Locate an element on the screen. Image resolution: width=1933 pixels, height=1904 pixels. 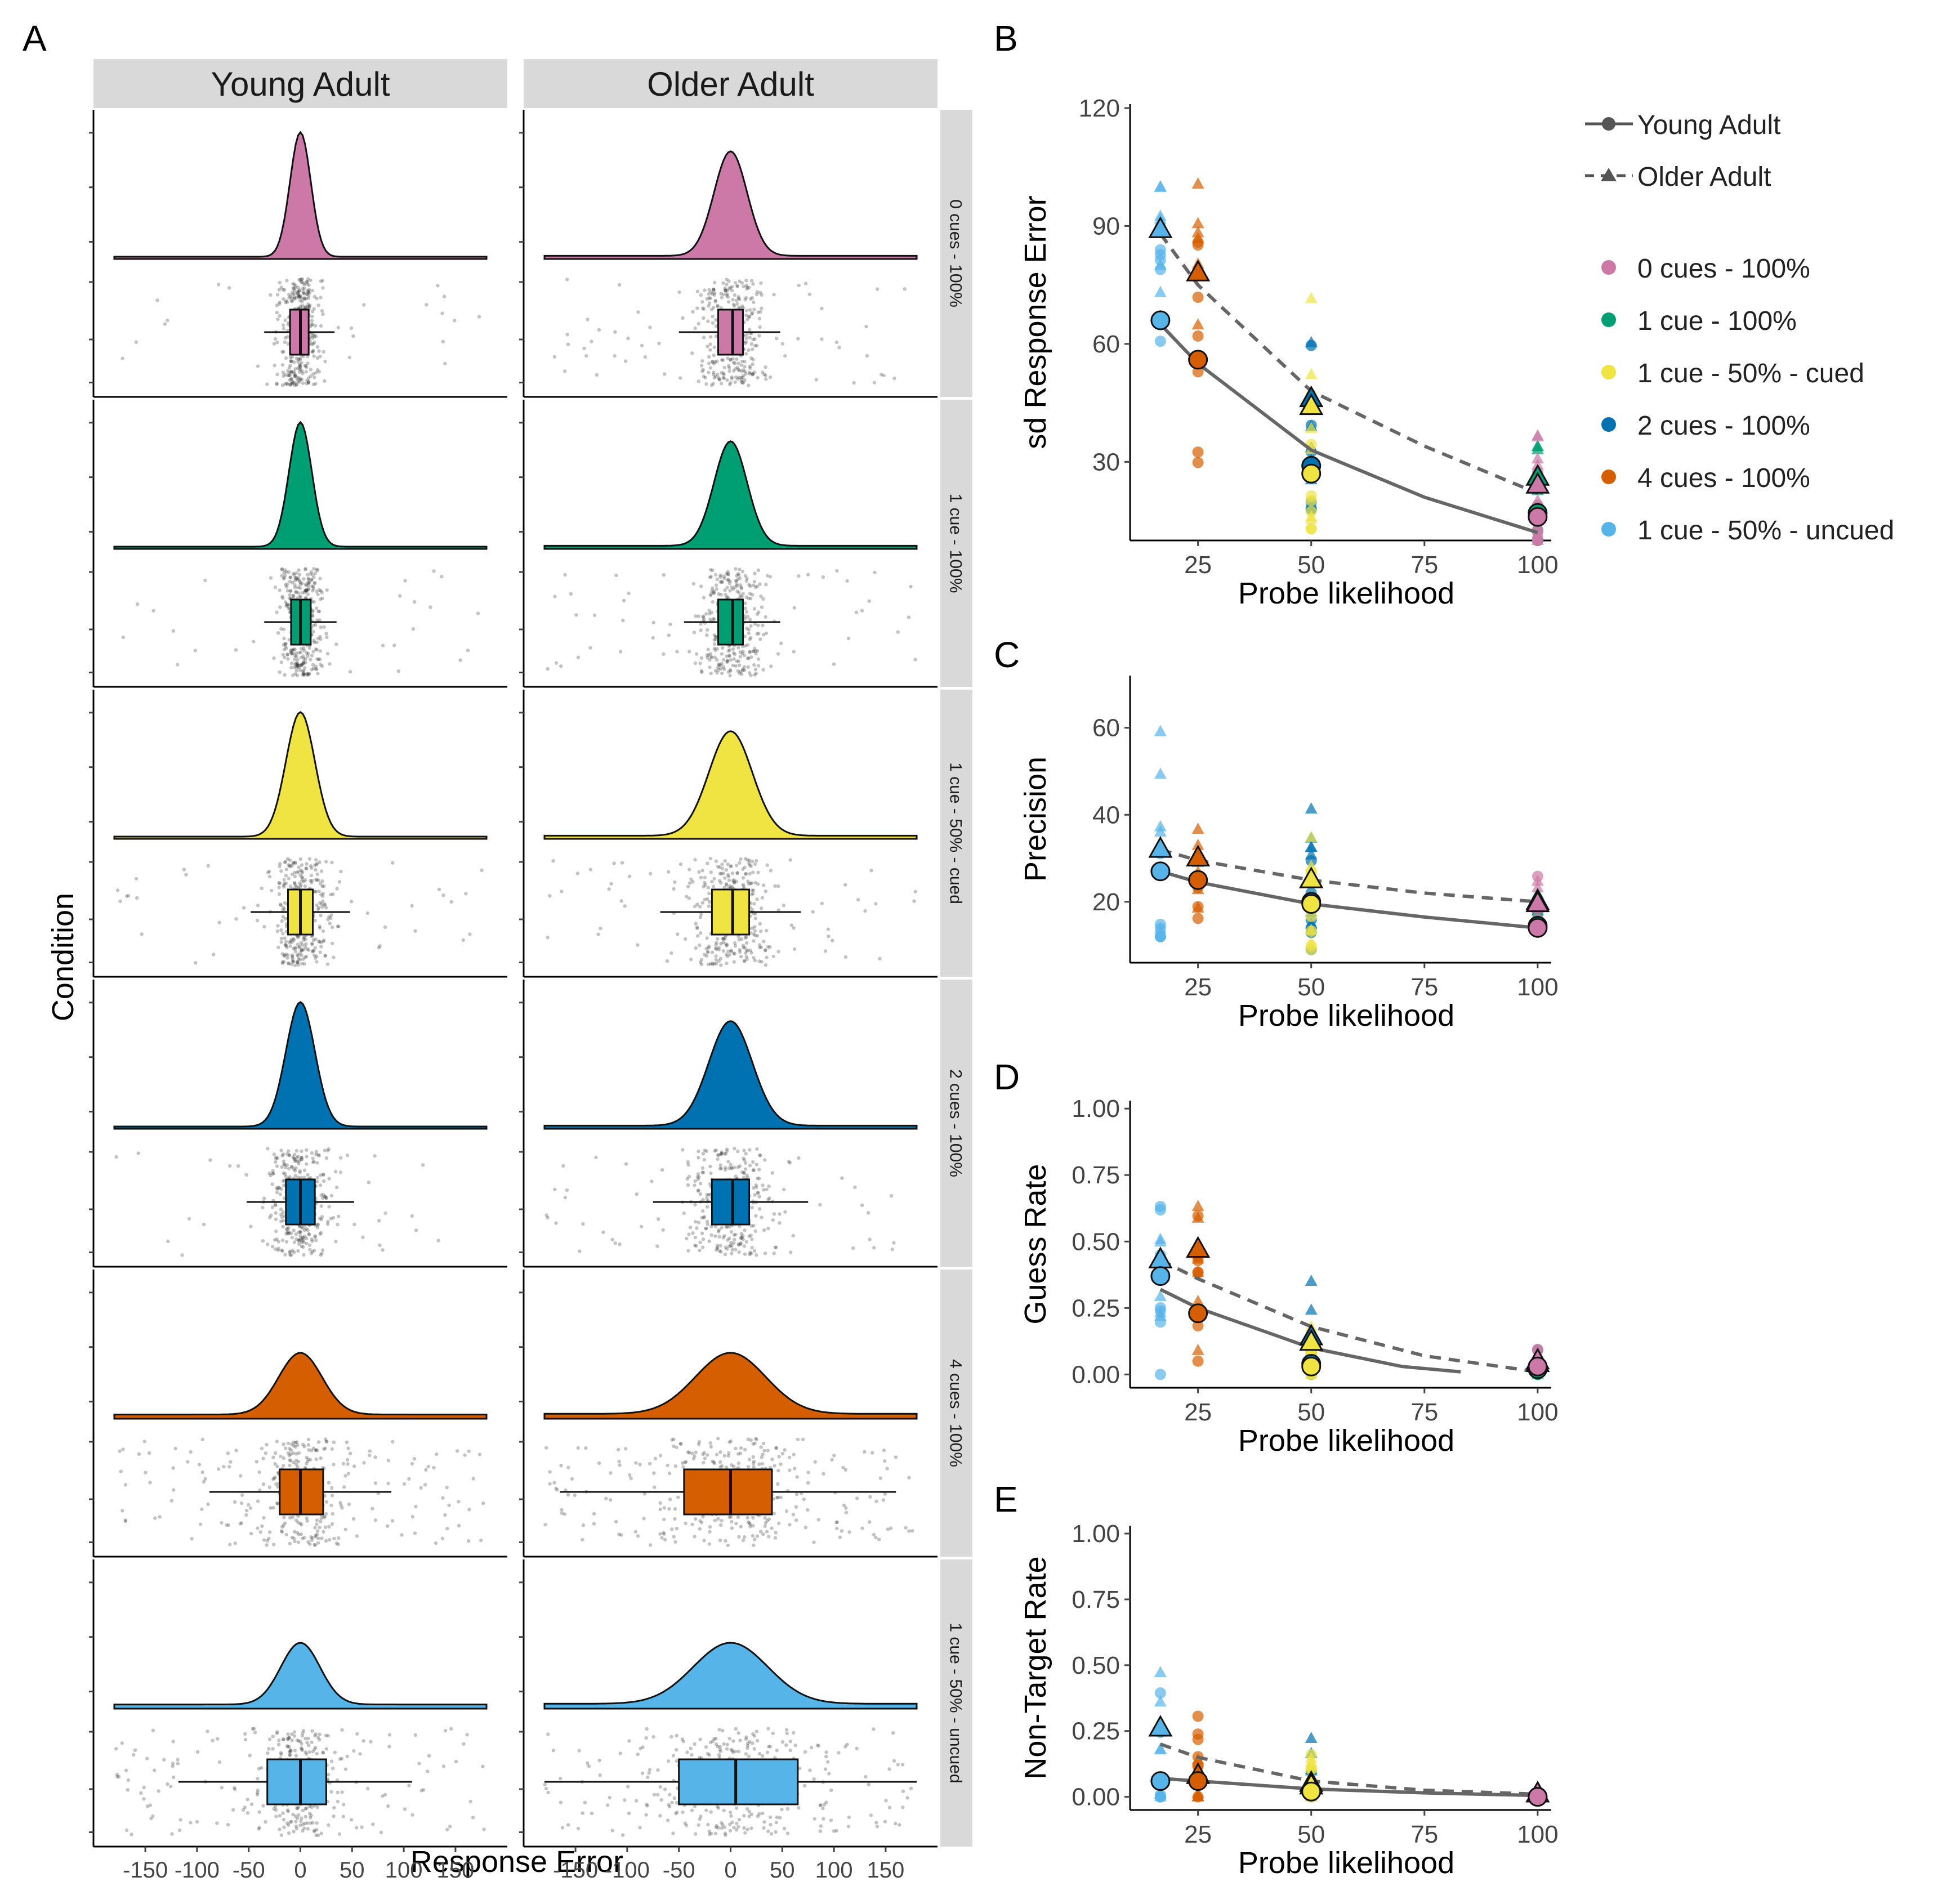
x-tick-label: 25 is located at coordinates (1198, 987).